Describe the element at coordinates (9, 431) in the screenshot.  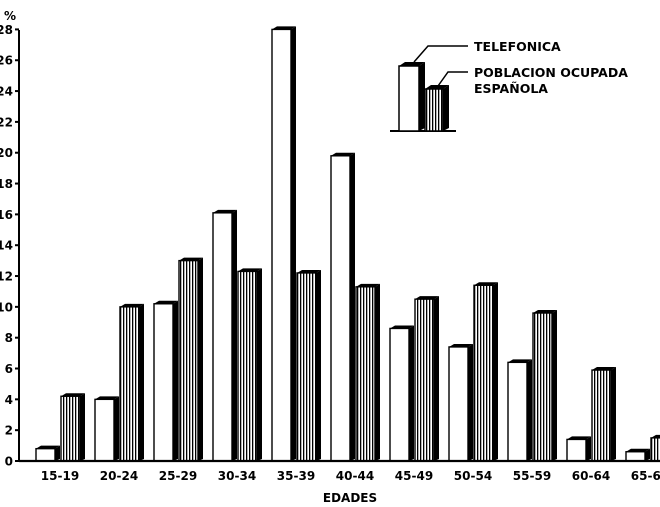
I see `y-tick-label: 2` at that location.